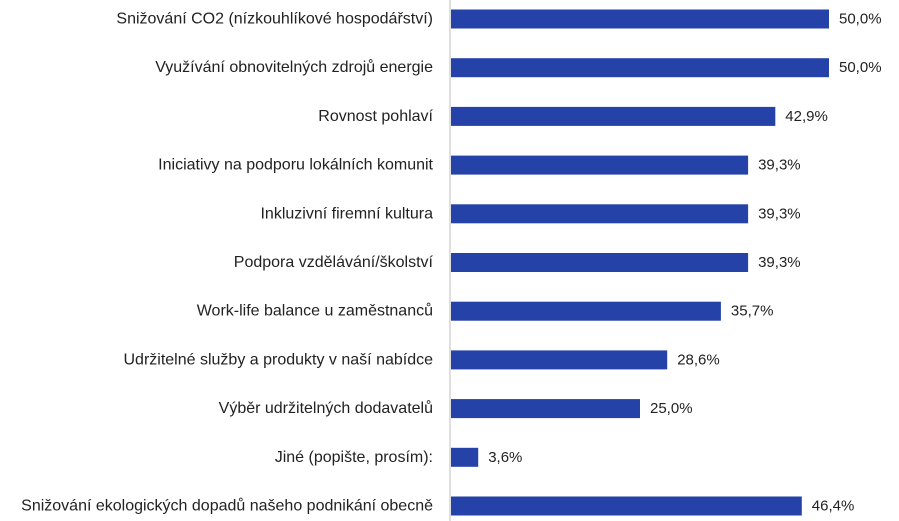 The width and height of the screenshot is (899, 521). What do you see at coordinates (334, 262) in the screenshot?
I see `category-label-6: Podpora vzdělávání/školství` at bounding box center [334, 262].